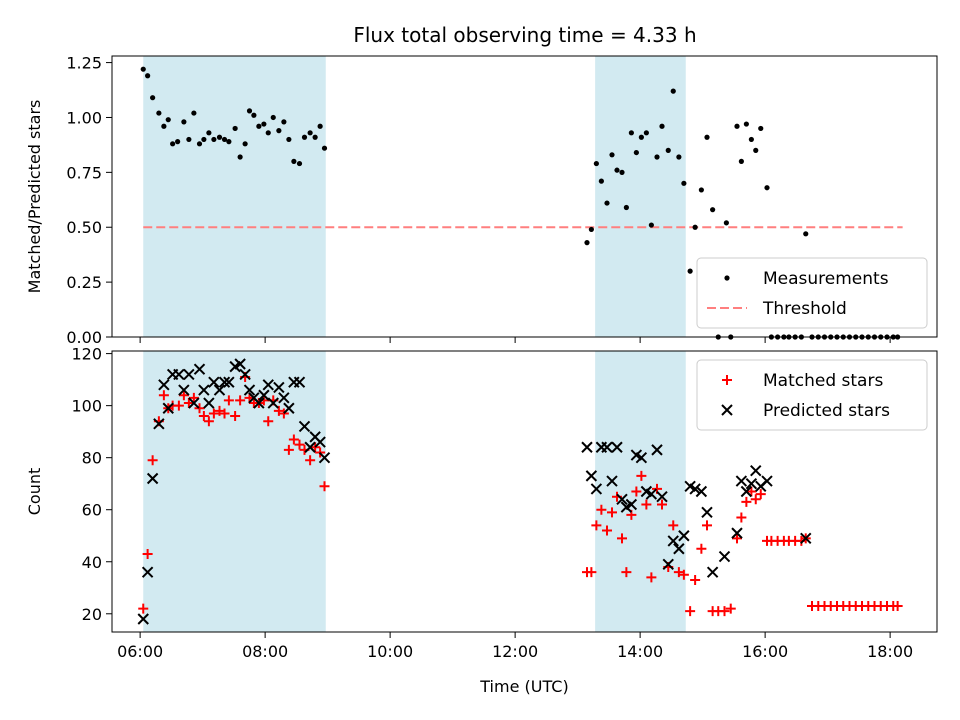 This screenshot has width=960, height=720. I want to click on count-legend: Matched stars Predicted stars, so click(812, 395).